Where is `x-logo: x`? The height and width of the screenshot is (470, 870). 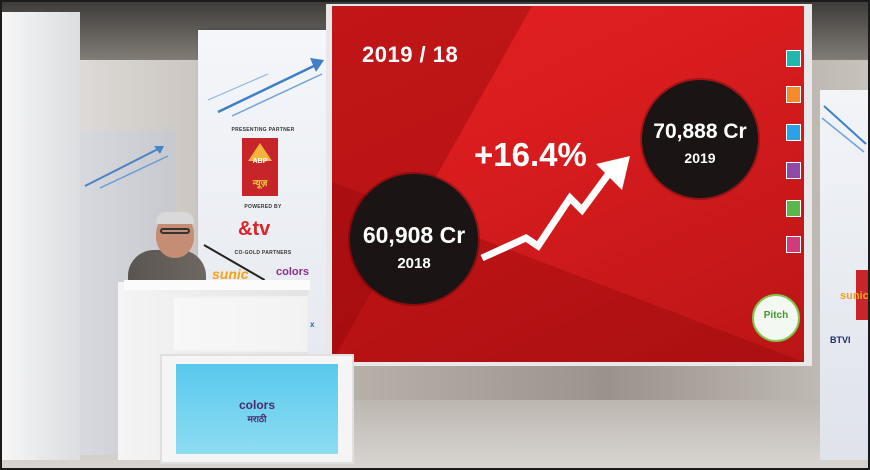
x-logo: x is located at coordinates (312, 324).